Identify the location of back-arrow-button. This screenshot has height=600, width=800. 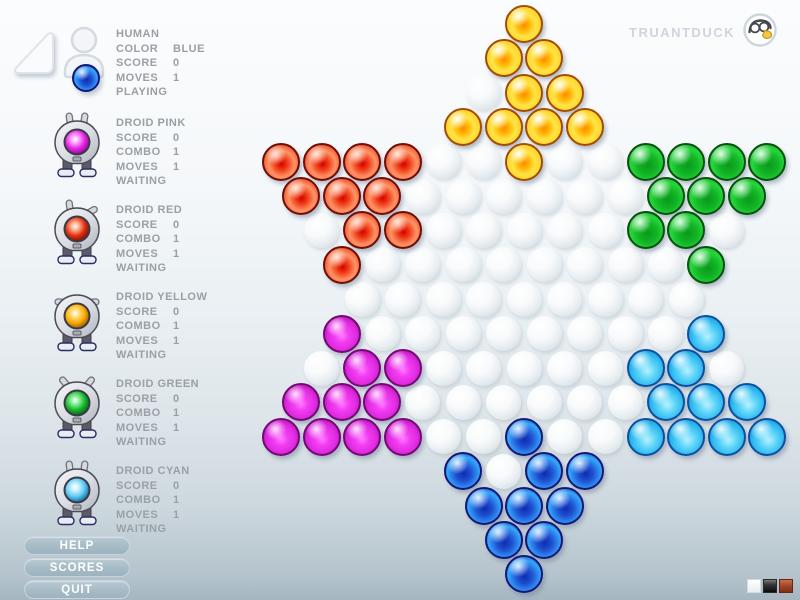
(34, 55).